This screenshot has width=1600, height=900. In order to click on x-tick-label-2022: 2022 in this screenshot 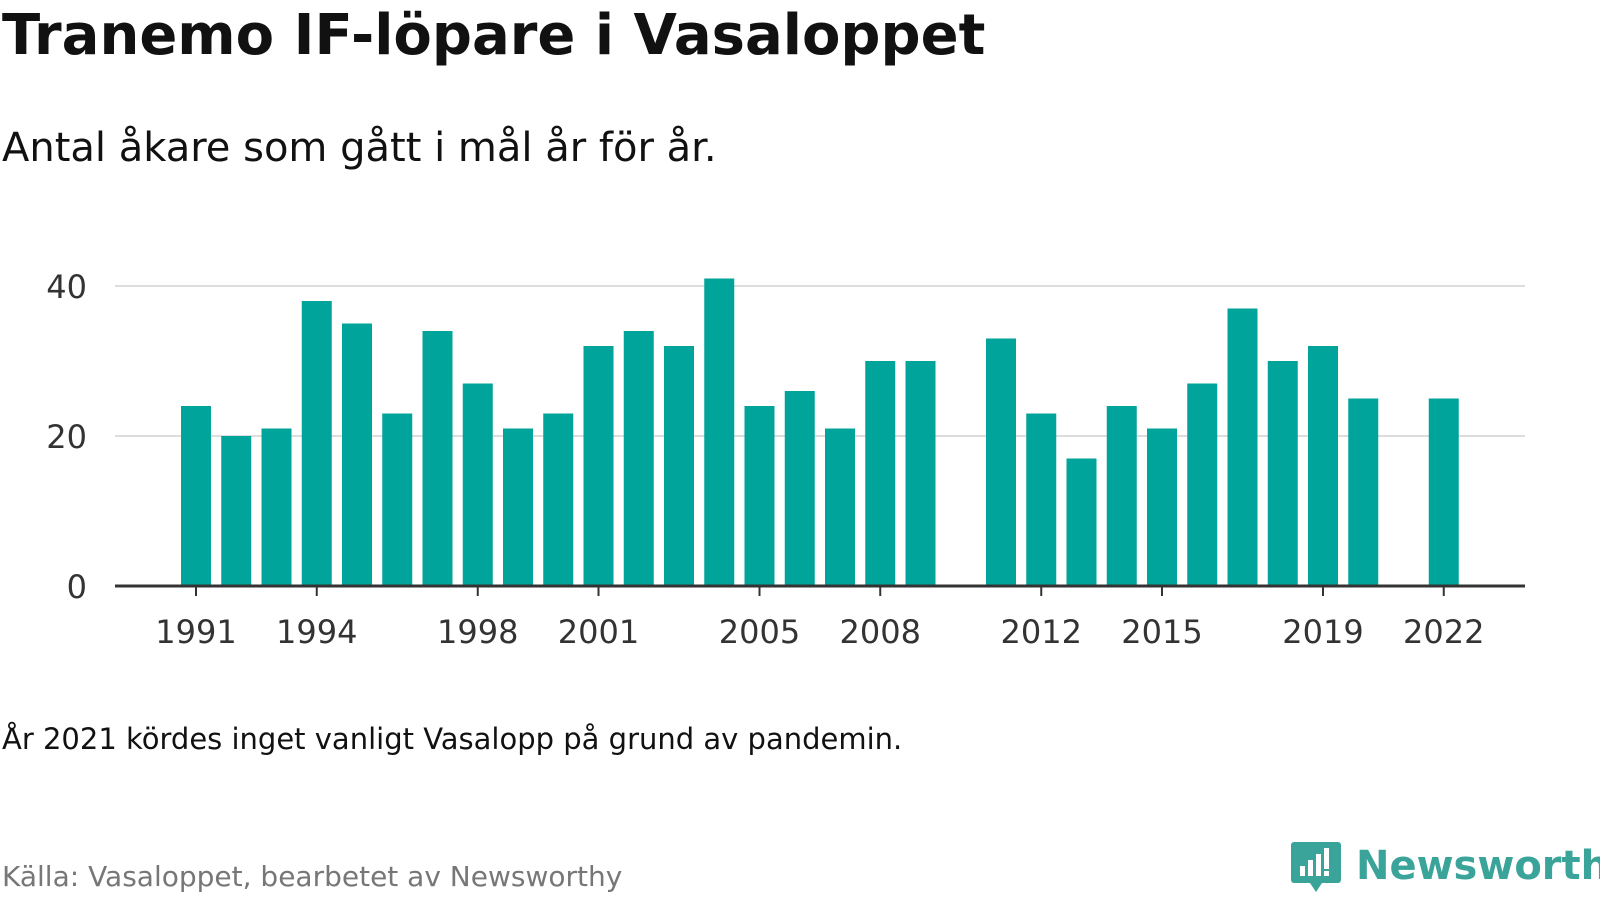, I will do `click(1443, 632)`.